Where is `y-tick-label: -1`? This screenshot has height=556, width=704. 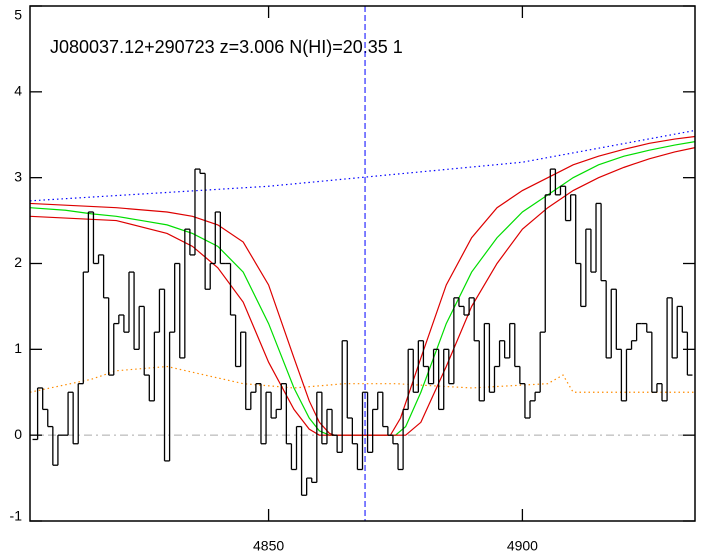
y-tick-label: -1 is located at coordinates (16, 516).